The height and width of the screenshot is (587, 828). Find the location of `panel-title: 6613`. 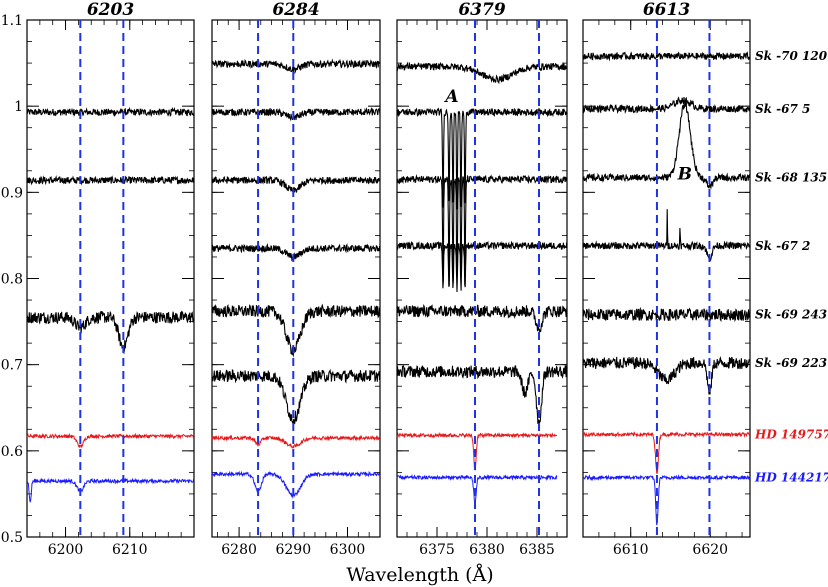

panel-title: 6613 is located at coordinates (666, 10).